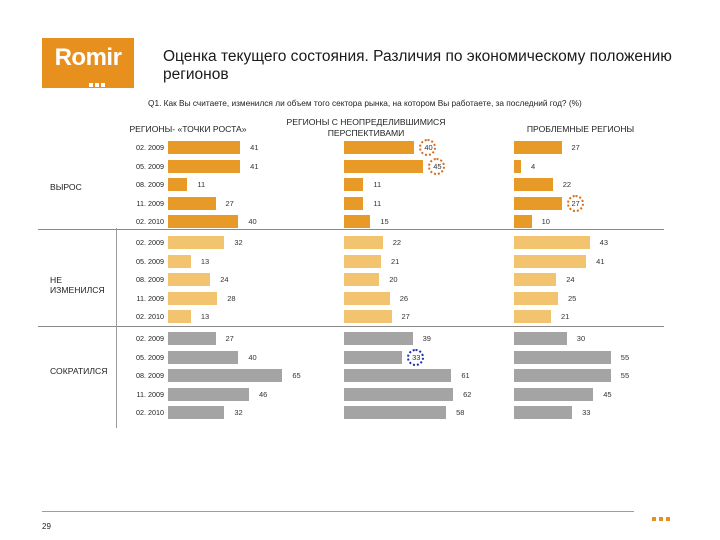 The height and width of the screenshot is (540, 720). Describe the element at coordinates (465, 375) in the screenshot. I see `bar-value-label: 61` at that location.